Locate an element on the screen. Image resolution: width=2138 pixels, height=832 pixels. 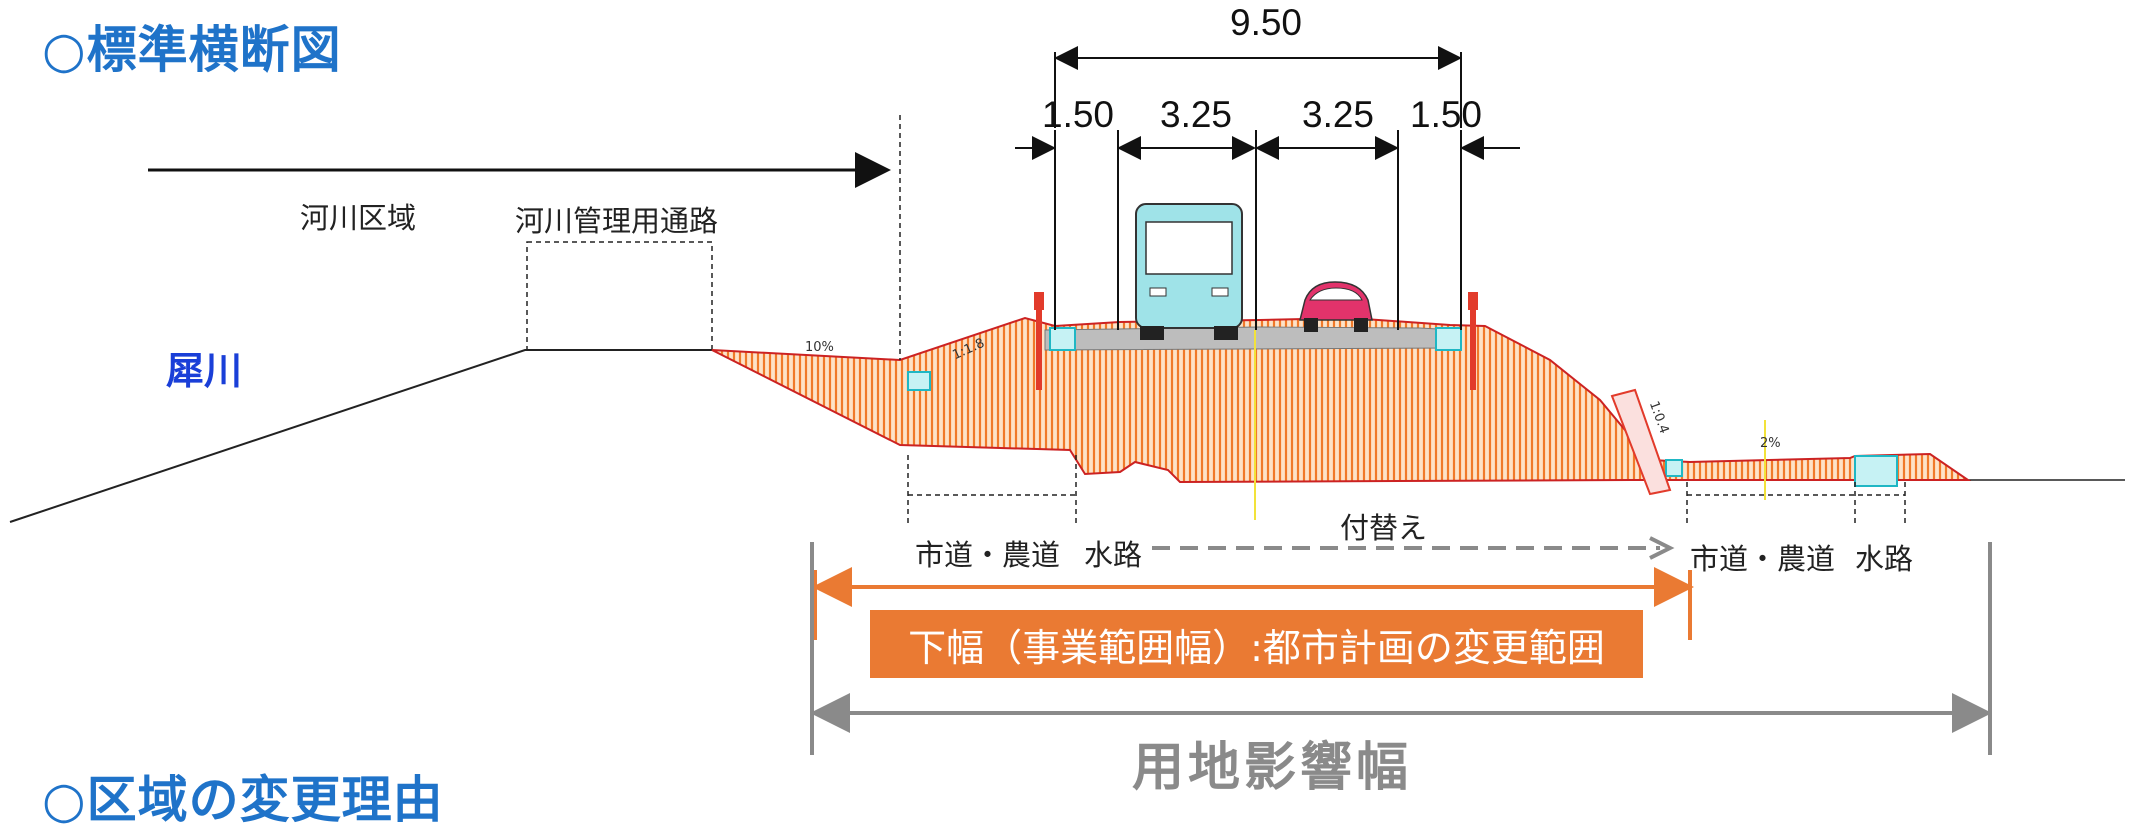
replacement-label: 付替え is located at coordinates (1384, 528).